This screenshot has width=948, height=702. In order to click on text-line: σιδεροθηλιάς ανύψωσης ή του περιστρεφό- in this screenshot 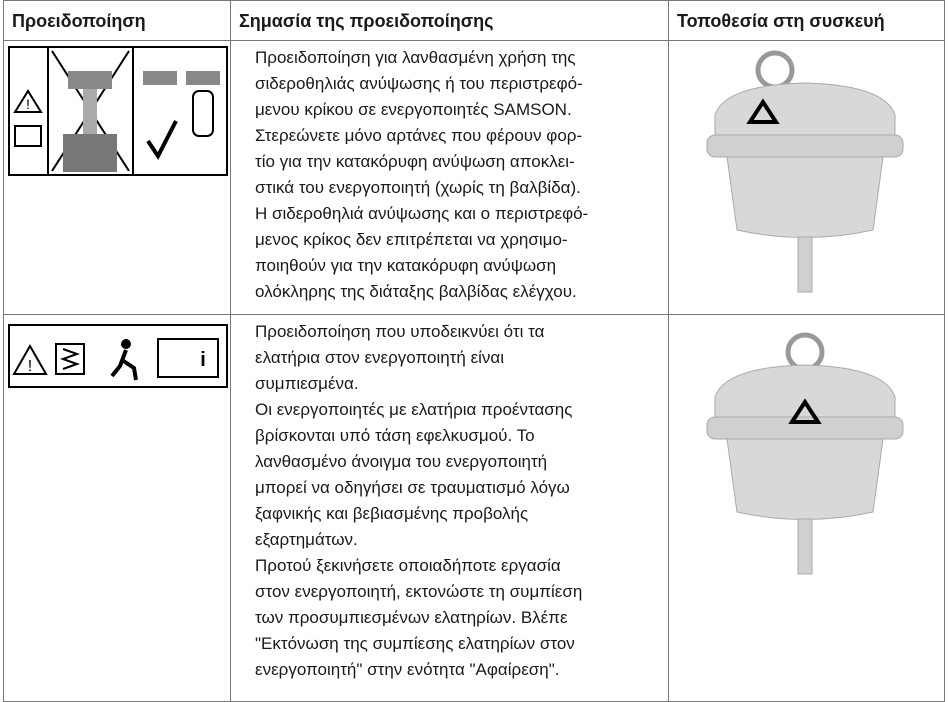, I will do `click(419, 83)`.